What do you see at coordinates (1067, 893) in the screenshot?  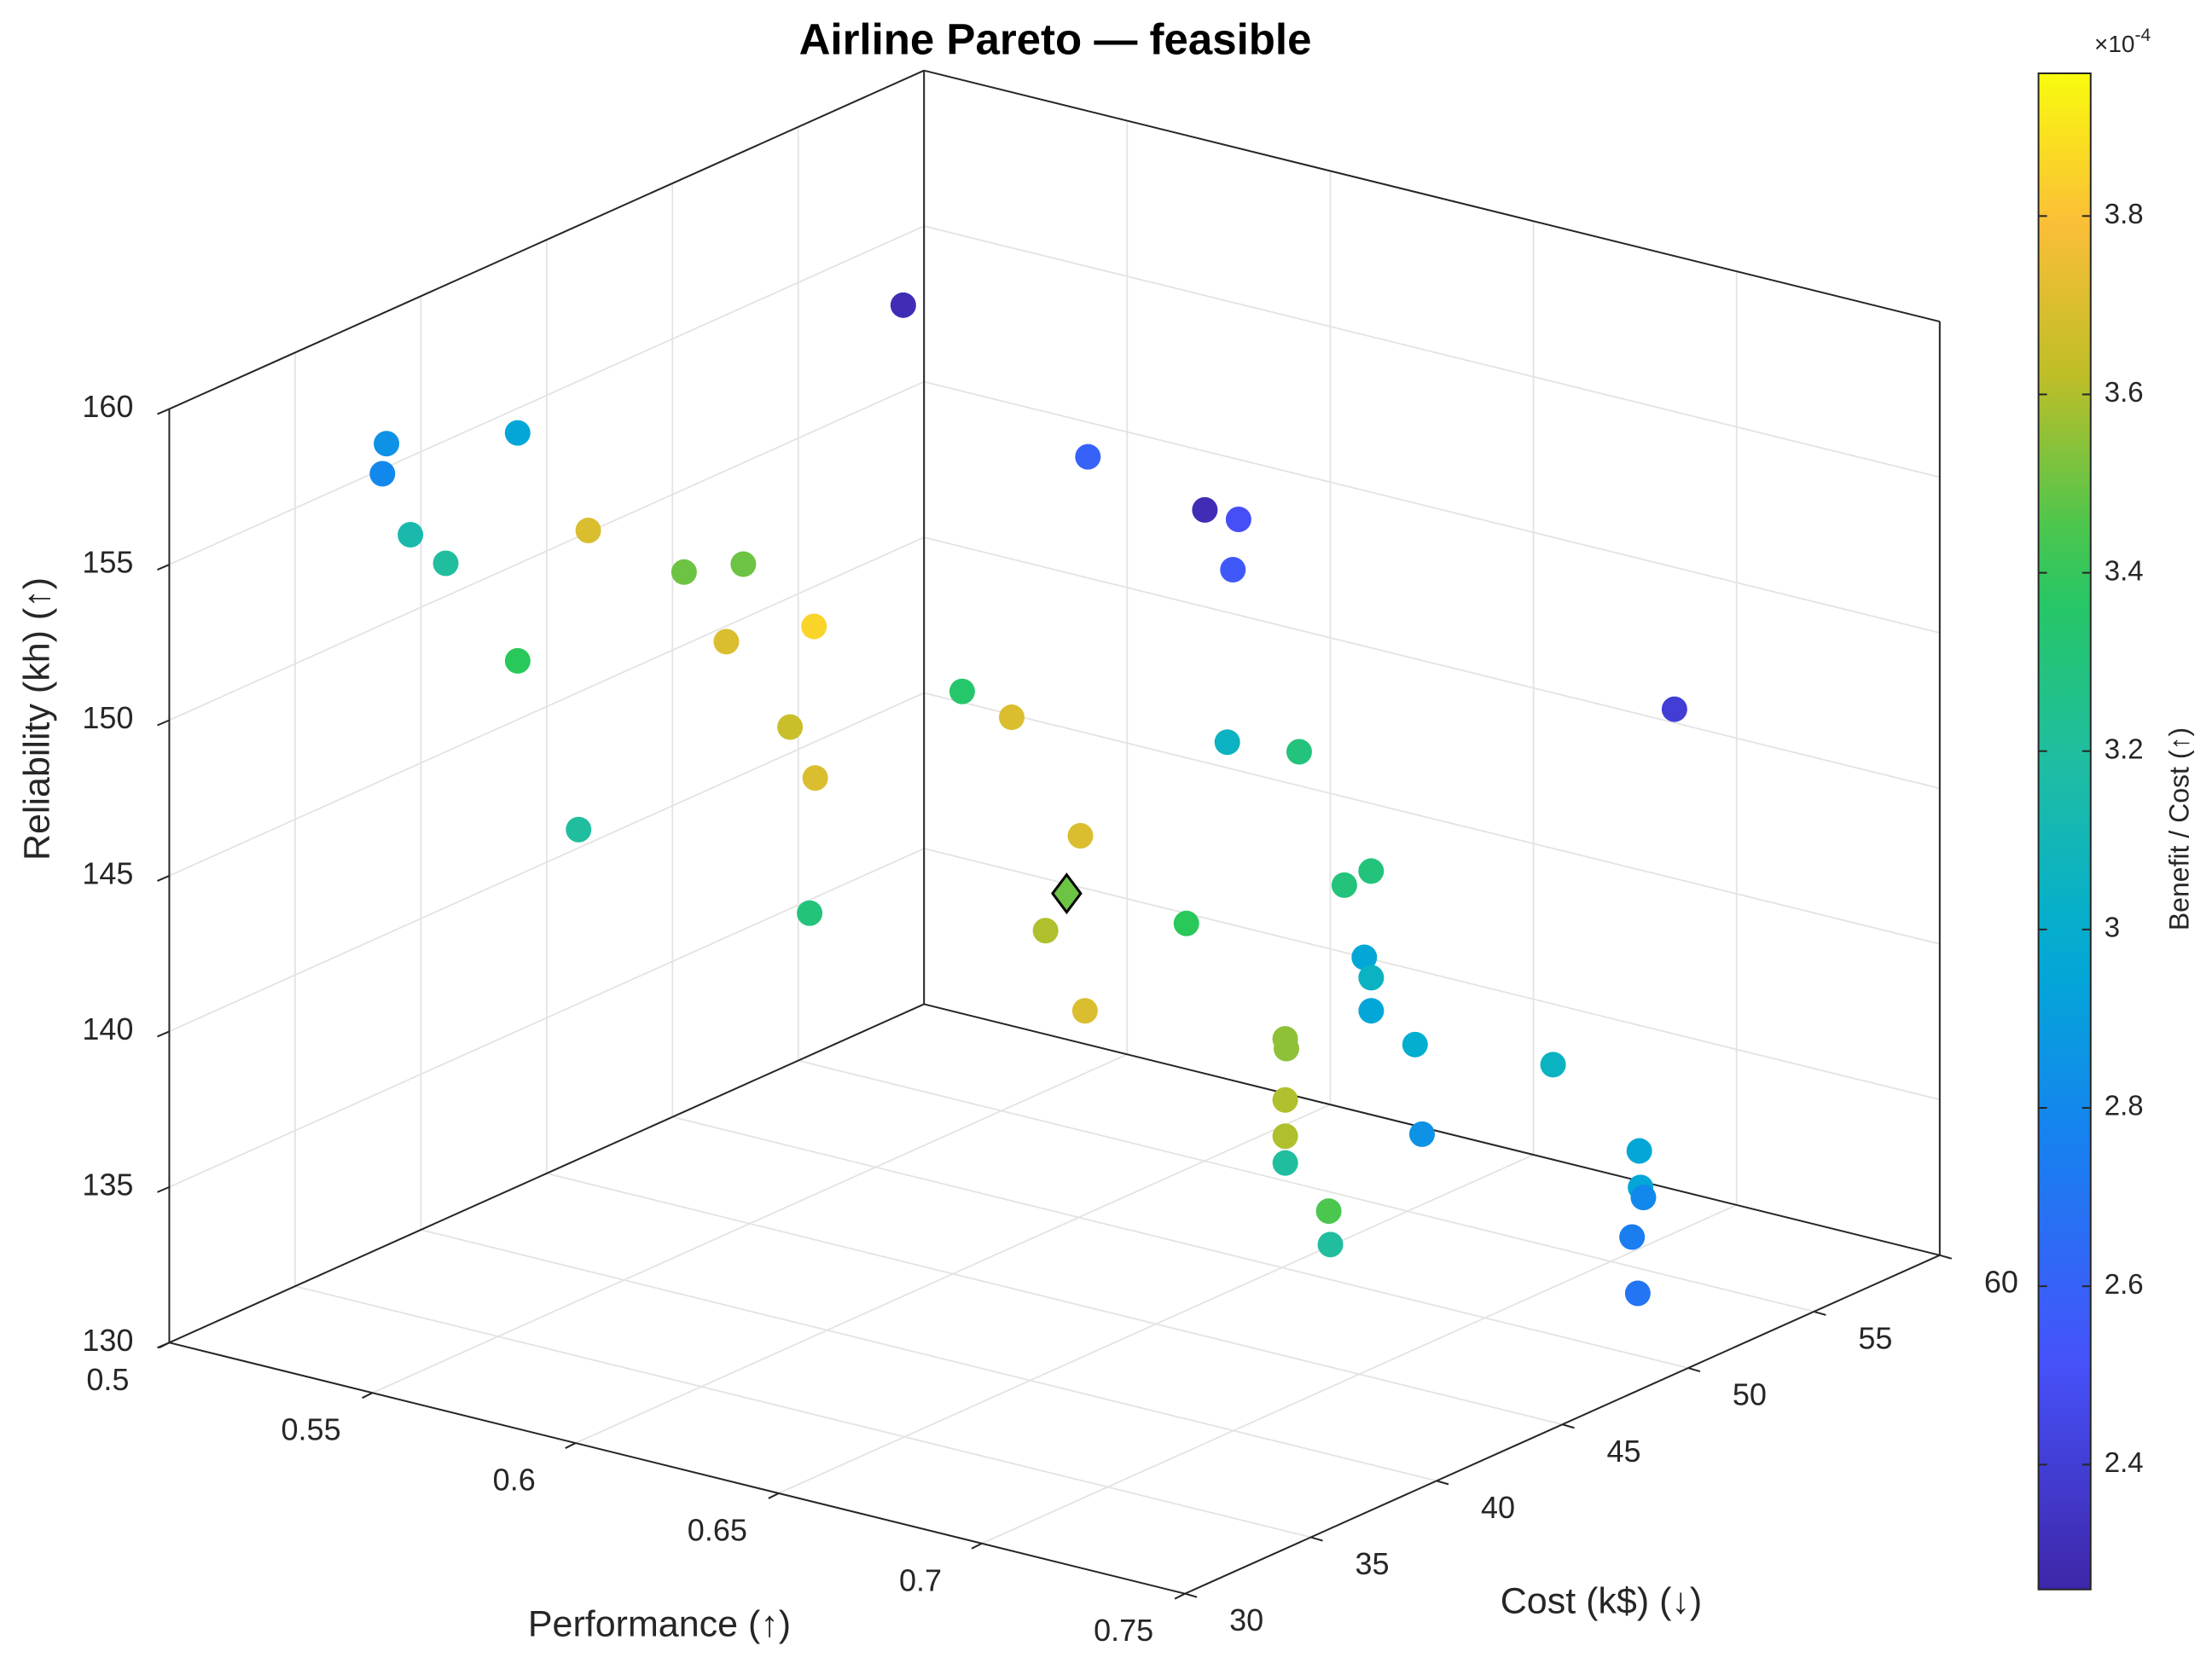 I see `highlight-point` at bounding box center [1067, 893].